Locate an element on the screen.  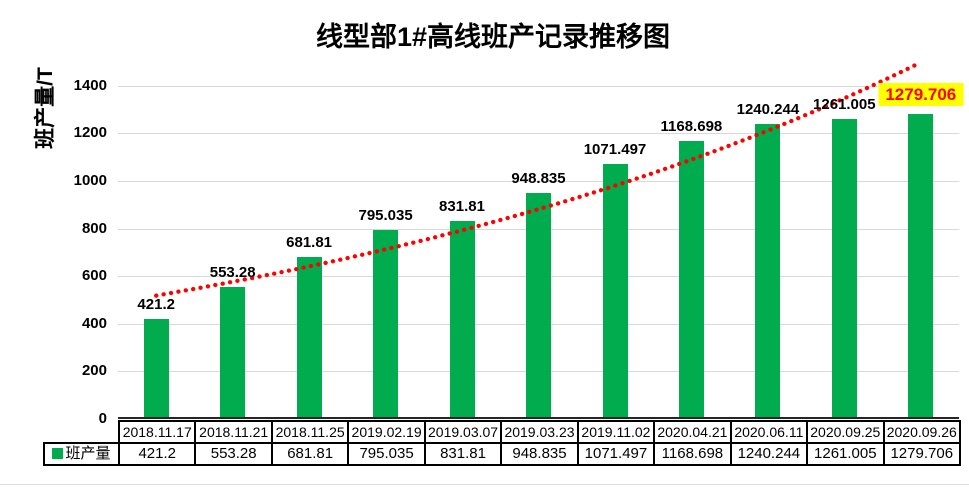
y-axis-tick-label: 200 is located at coordinates (94, 371).